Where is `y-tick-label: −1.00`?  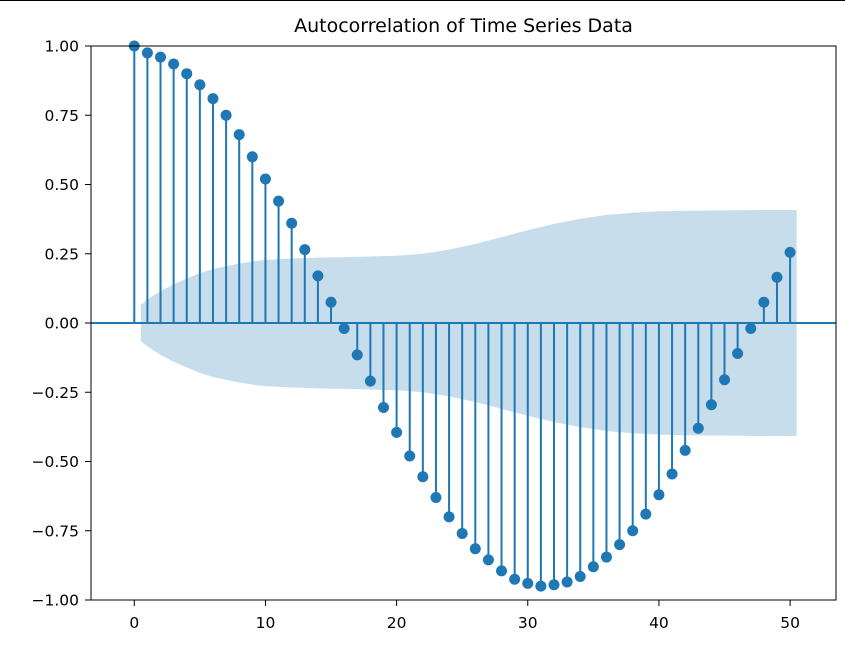 y-tick-label: −1.00 is located at coordinates (56, 601).